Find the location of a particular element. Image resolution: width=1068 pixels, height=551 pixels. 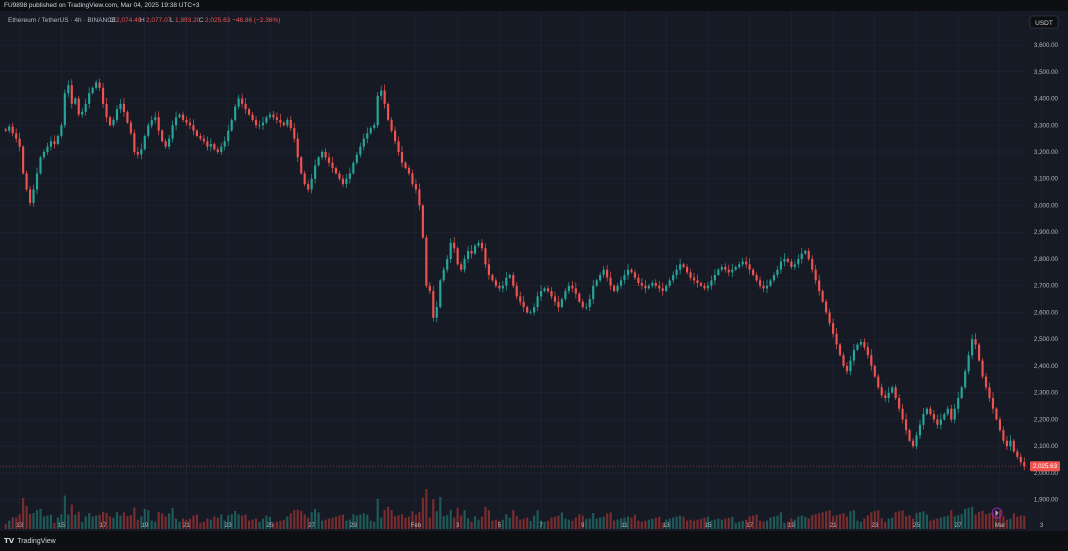

tradingview-logo: TV TradingView is located at coordinates (30, 541).